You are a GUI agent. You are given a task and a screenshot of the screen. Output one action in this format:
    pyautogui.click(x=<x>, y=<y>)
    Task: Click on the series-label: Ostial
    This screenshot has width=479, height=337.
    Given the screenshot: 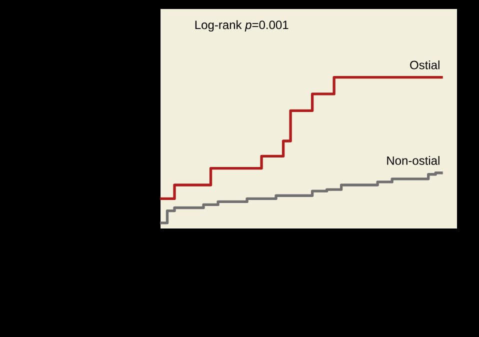 What is the action you would take?
    pyautogui.click(x=425, y=65)
    